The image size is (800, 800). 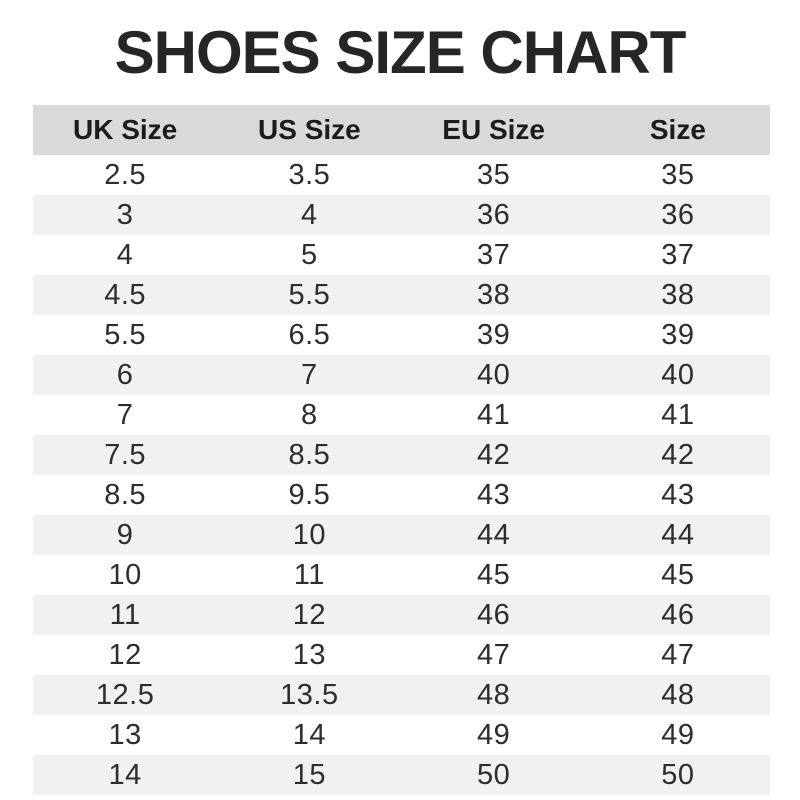 What do you see at coordinates (309, 335) in the screenshot?
I see `table-cell: 6.5` at bounding box center [309, 335].